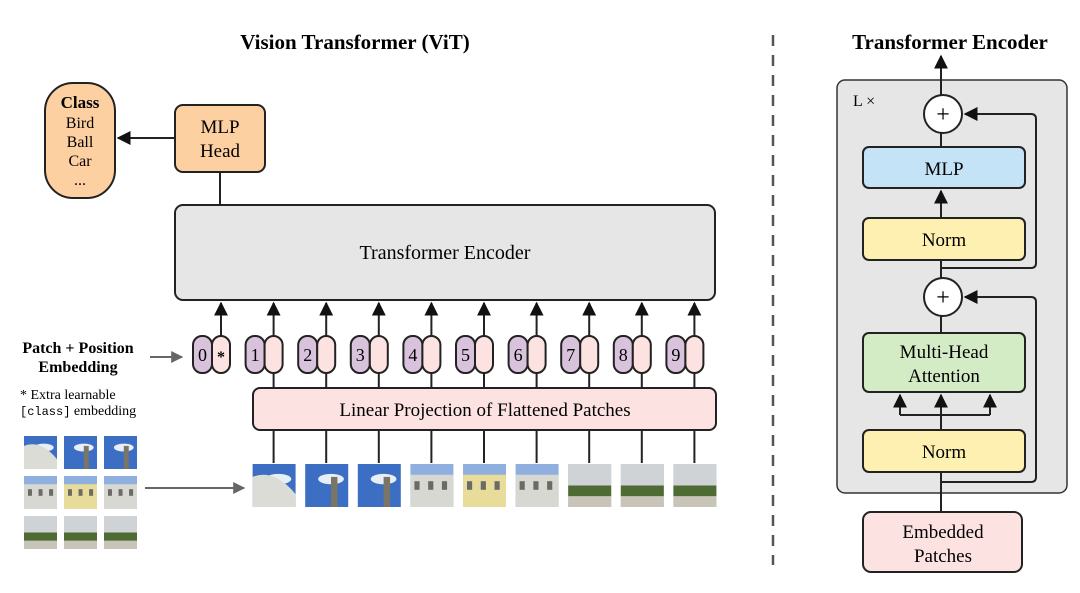 The width and height of the screenshot is (1080, 593). I want to click on patch-row, so click(484, 485).